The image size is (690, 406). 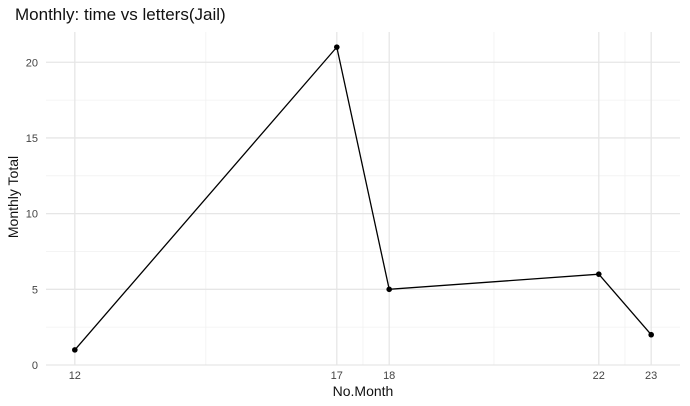 What do you see at coordinates (389, 376) in the screenshot?
I see `x-tick-label: 18` at bounding box center [389, 376].